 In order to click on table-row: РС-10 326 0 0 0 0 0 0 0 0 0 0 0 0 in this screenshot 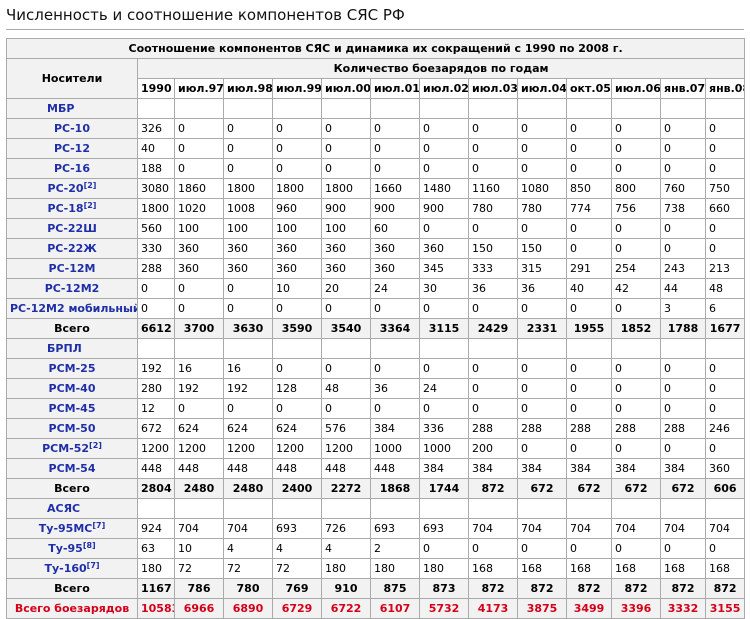, I will do `click(376, 128)`.